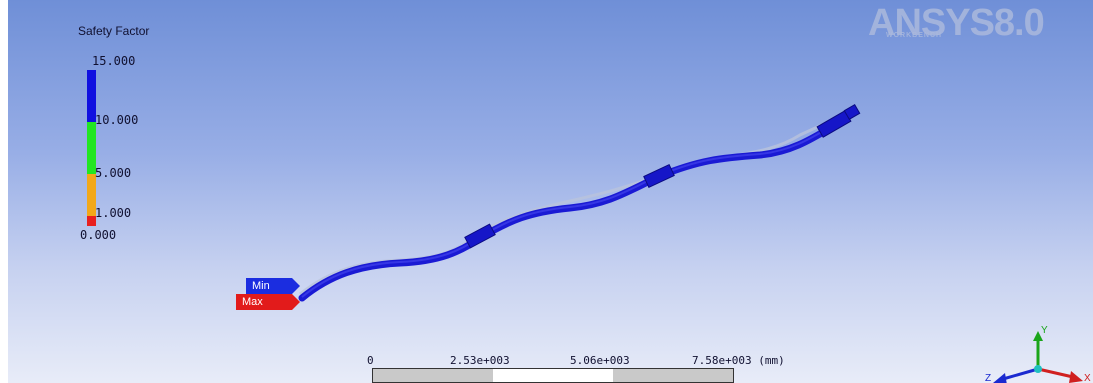  Describe the element at coordinates (738, 360) in the screenshot. I see `scale-label-3: 7.58e+003 (mm)` at that location.